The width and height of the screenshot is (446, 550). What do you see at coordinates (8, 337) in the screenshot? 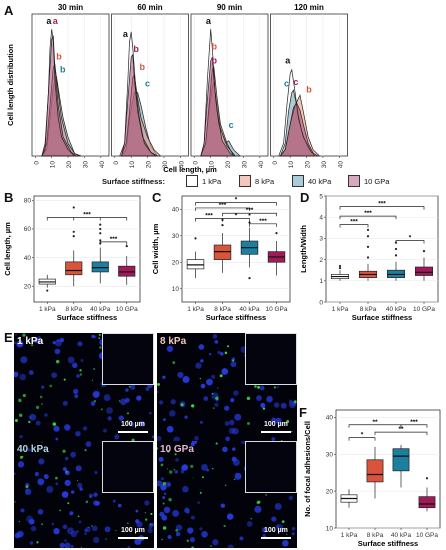
I see `panel-letter-e: E` at bounding box center [8, 337].